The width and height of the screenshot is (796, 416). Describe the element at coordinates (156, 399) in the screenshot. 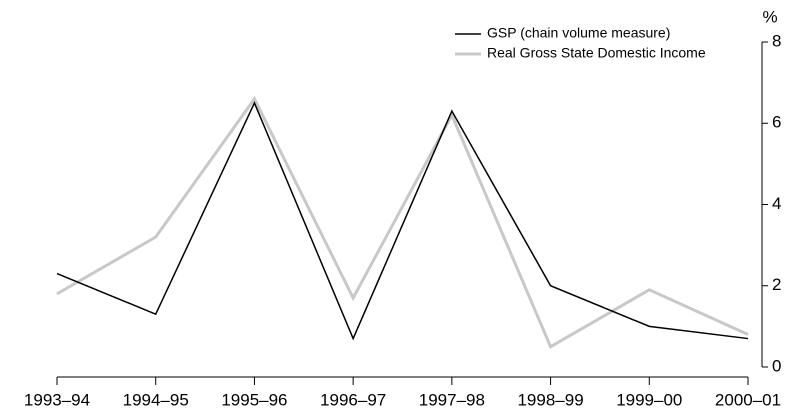

I see `x-tick-label: 1994–95` at that location.